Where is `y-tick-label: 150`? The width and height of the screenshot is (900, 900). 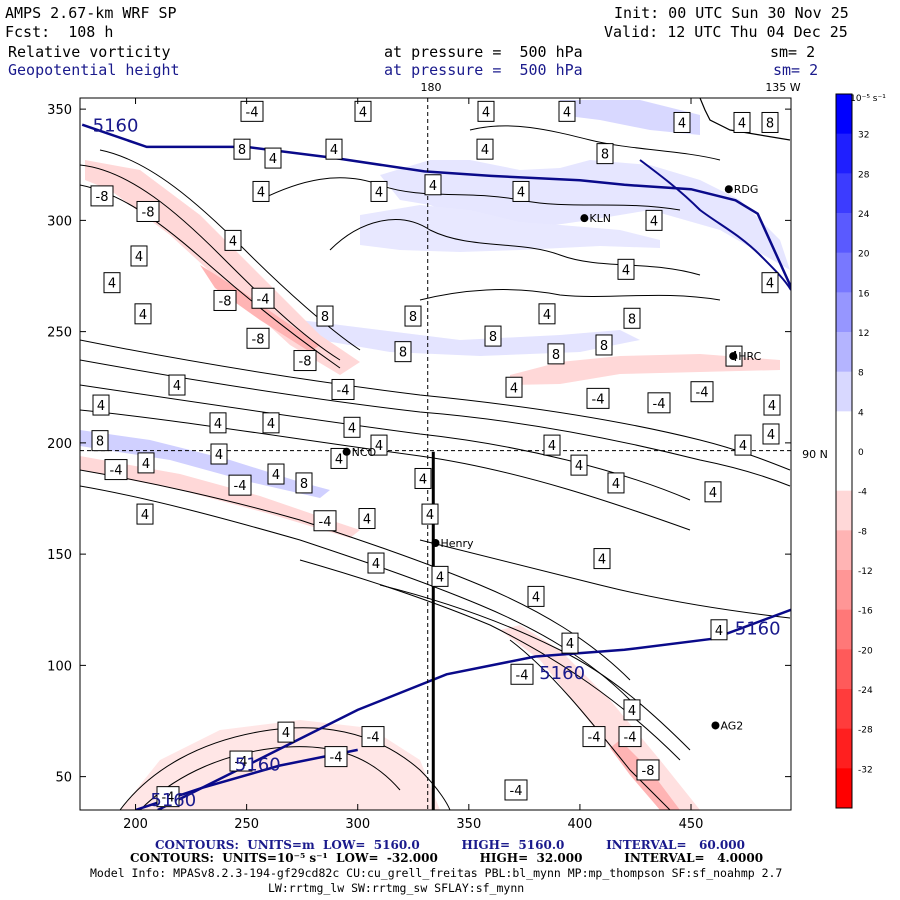 y-tick-label: 150 is located at coordinates (59, 555).